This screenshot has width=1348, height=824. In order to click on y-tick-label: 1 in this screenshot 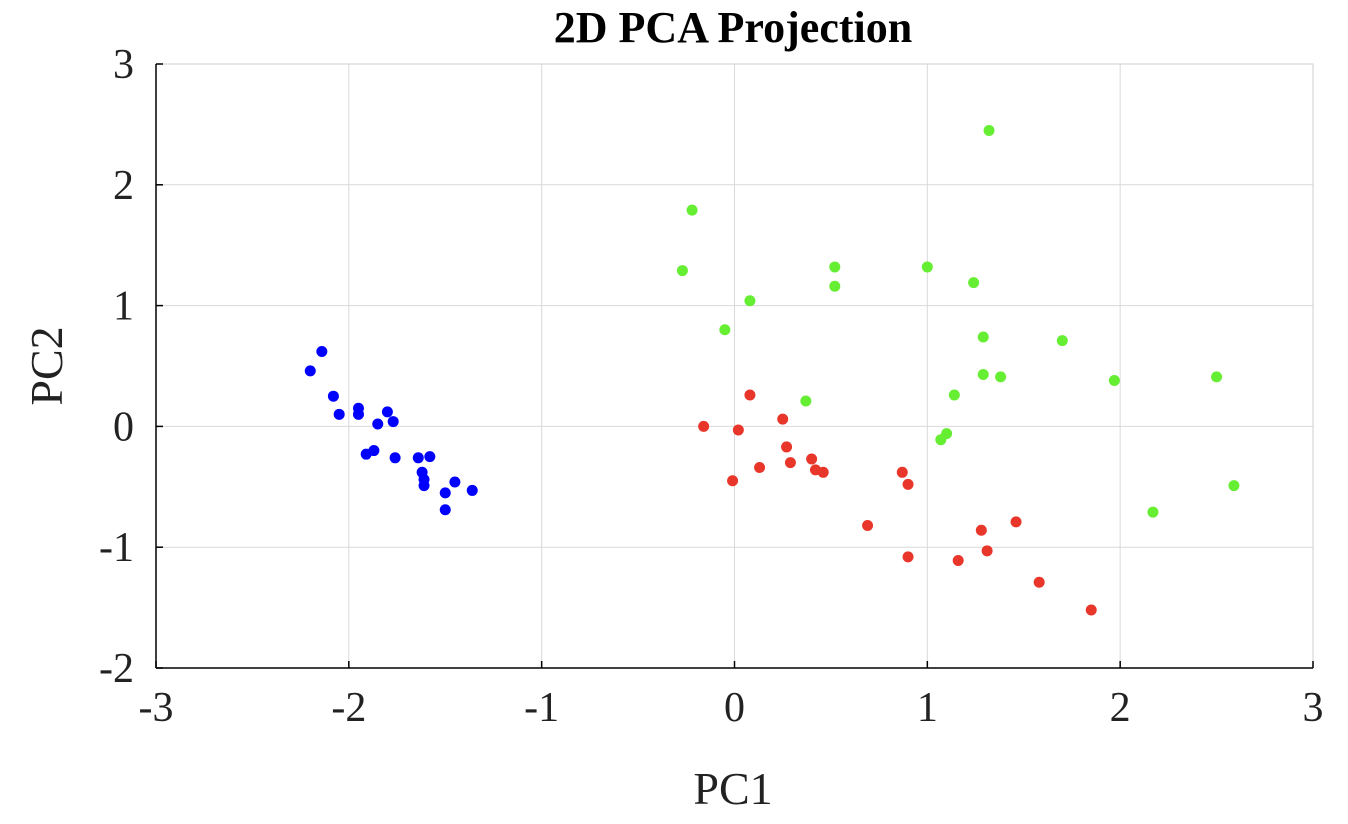, I will do `click(123, 307)`.